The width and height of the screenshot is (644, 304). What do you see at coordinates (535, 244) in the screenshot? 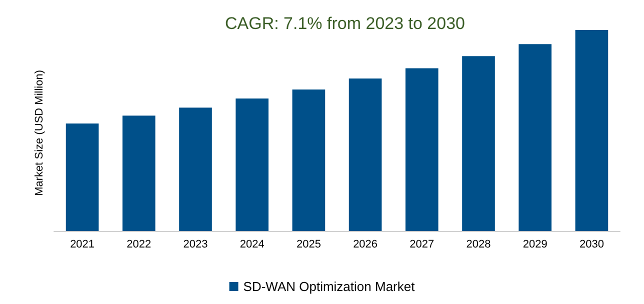
I see `x-tick-label: 2029` at bounding box center [535, 244].